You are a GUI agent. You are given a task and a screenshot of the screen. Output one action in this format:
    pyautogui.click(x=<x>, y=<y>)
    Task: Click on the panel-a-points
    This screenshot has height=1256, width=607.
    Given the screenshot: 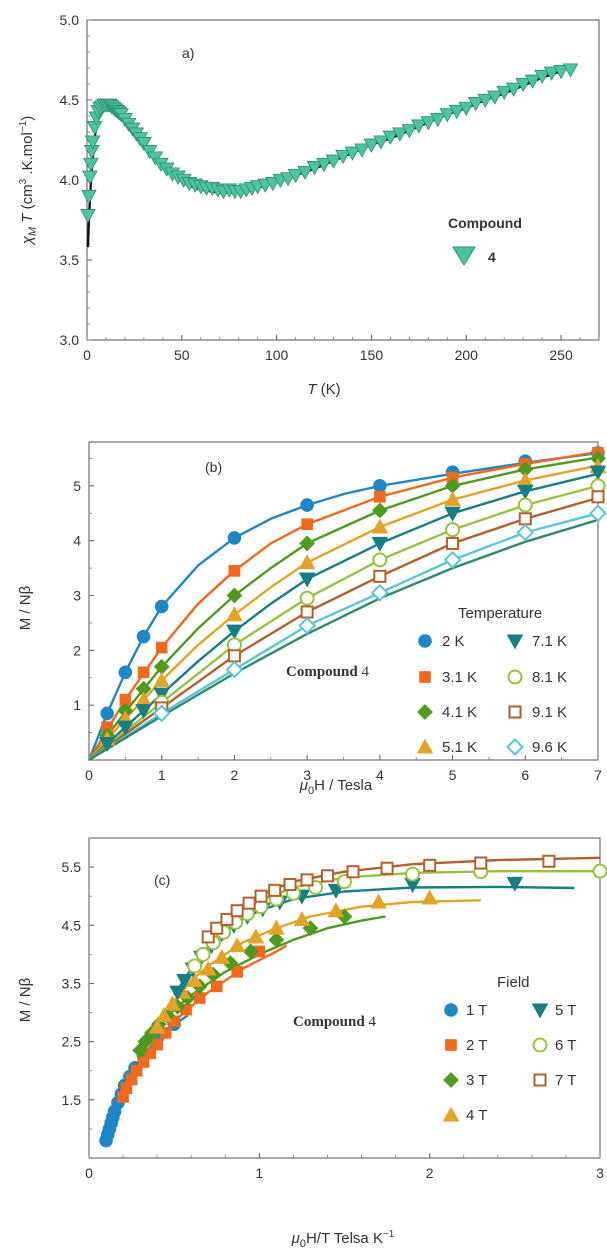 What is the action you would take?
    pyautogui.click(x=329, y=143)
    